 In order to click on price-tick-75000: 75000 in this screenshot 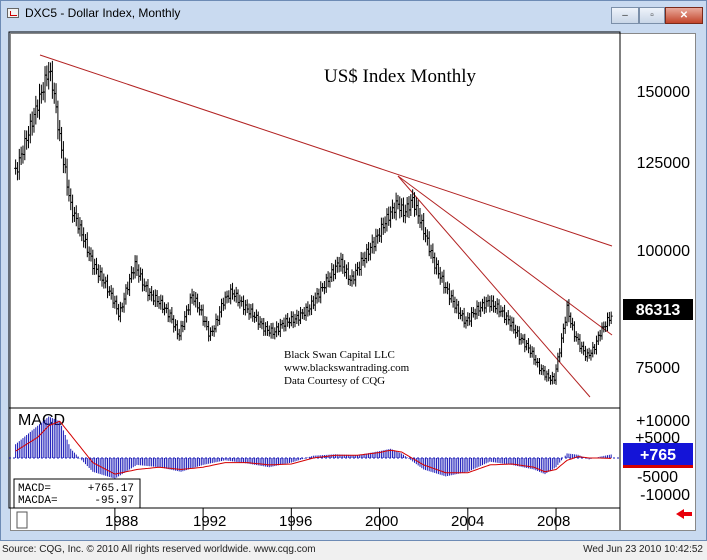, I will do `click(658, 368)`.